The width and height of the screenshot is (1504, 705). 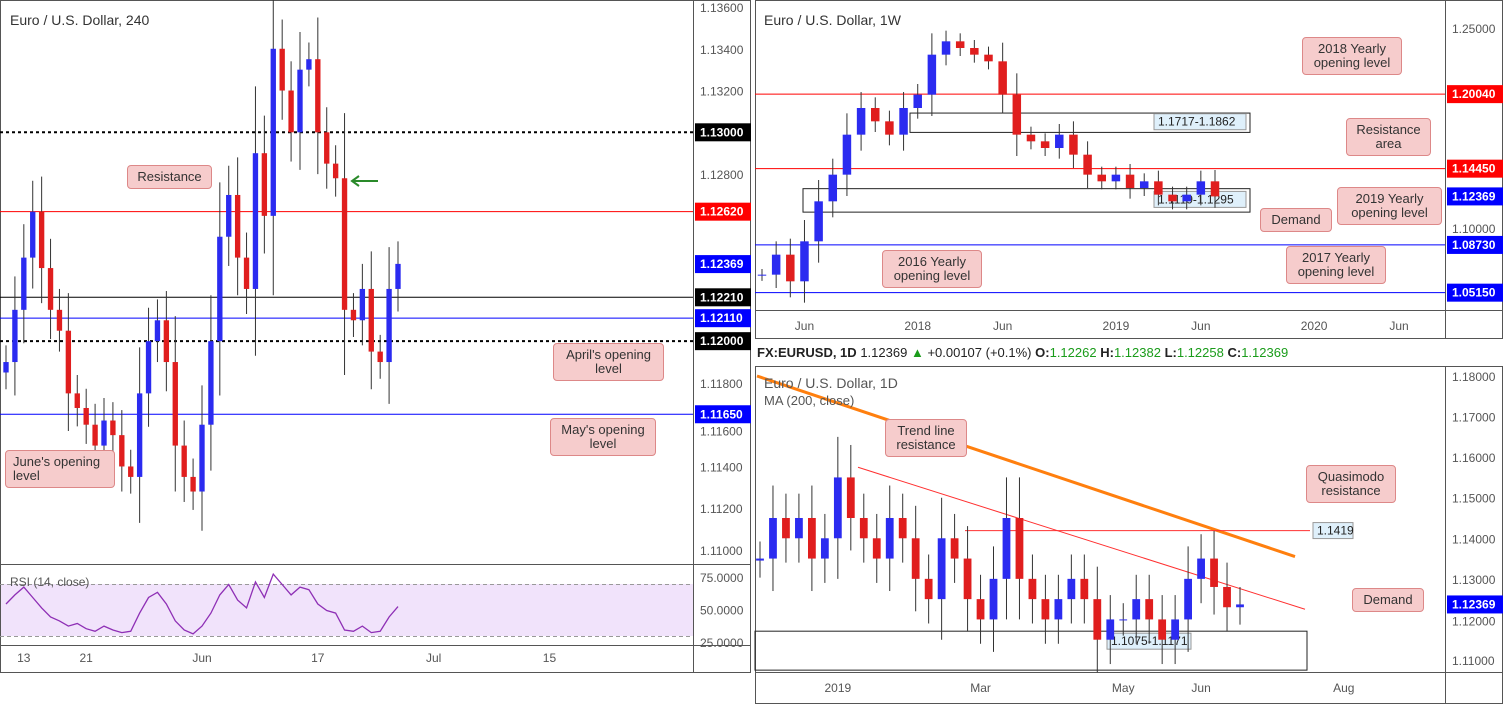 What do you see at coordinates (1042, 352) in the screenshot?
I see `open-label: O:` at bounding box center [1042, 352].